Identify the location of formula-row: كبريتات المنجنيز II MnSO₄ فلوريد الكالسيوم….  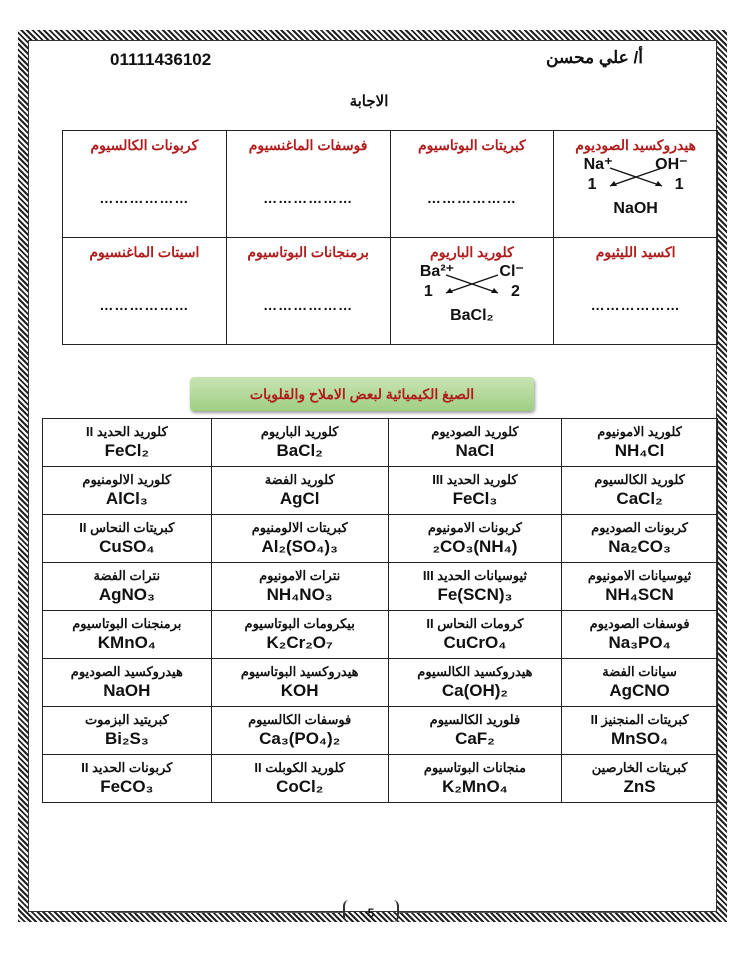
(380, 730).